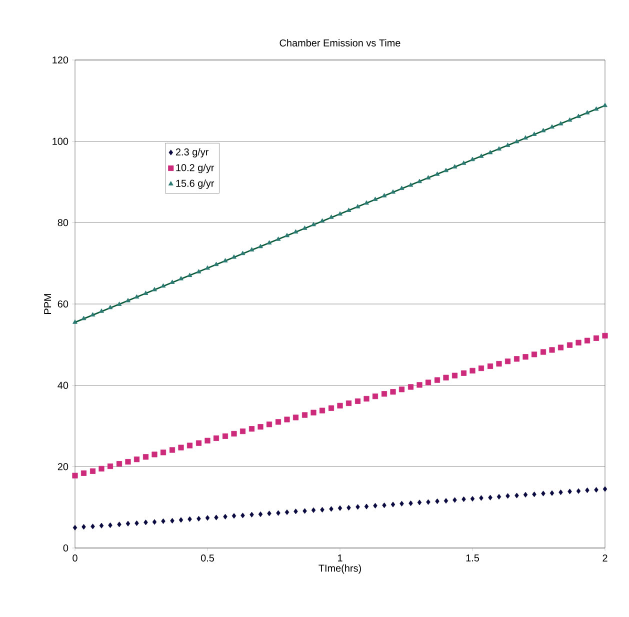  I want to click on legend-label: 2.3 g/yr, so click(192, 153).